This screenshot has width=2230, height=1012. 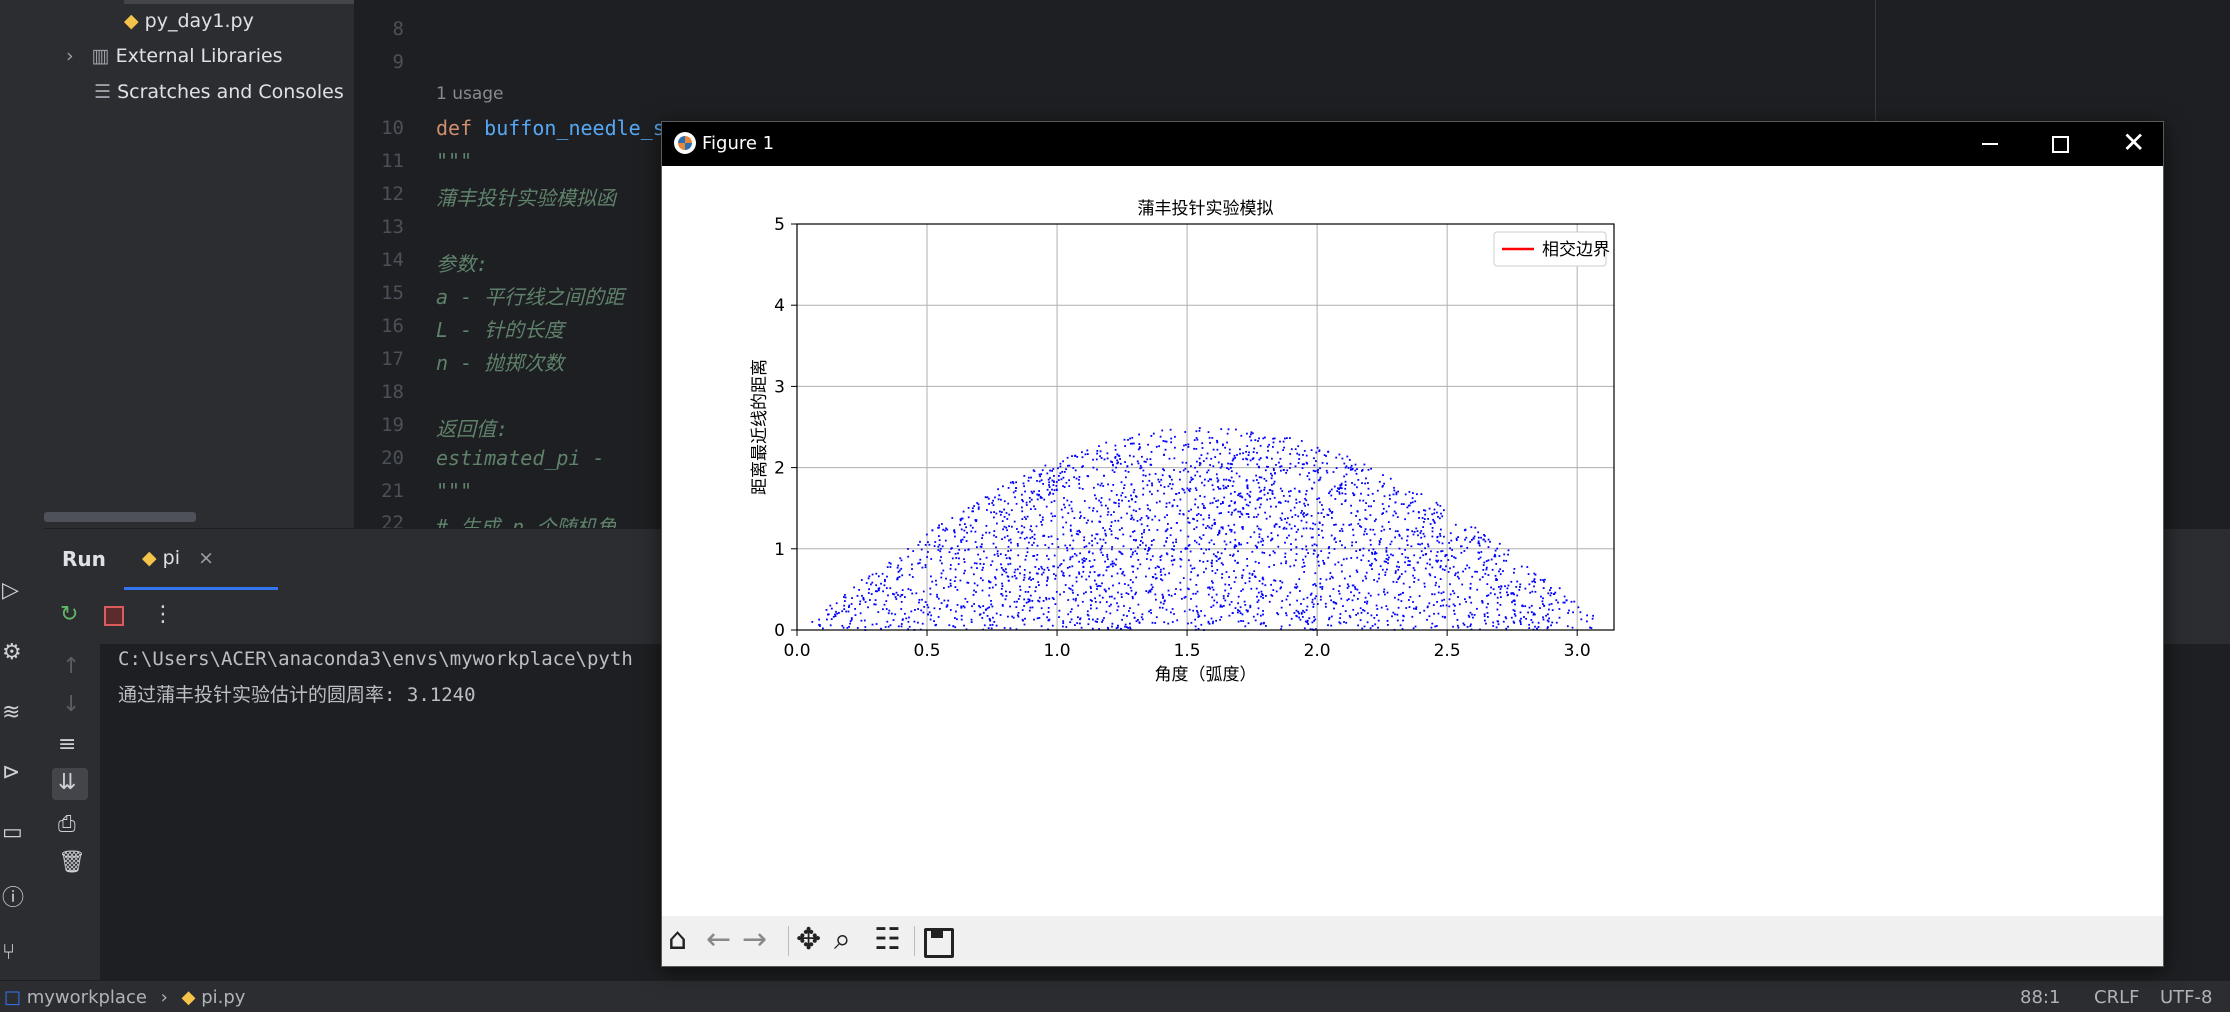 I want to click on back-icon: ←, so click(x=719, y=939).